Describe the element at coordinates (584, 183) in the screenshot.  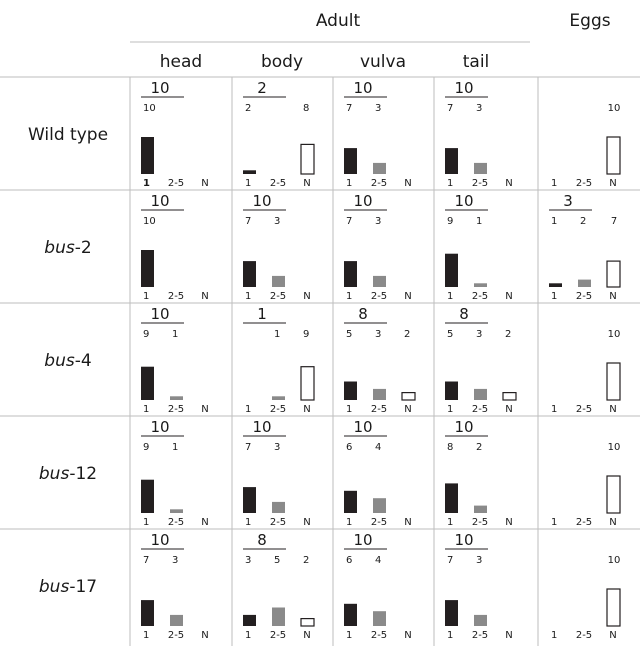
I see `tick-label-wild-type-eggs-2-5: 2-5` at that location.